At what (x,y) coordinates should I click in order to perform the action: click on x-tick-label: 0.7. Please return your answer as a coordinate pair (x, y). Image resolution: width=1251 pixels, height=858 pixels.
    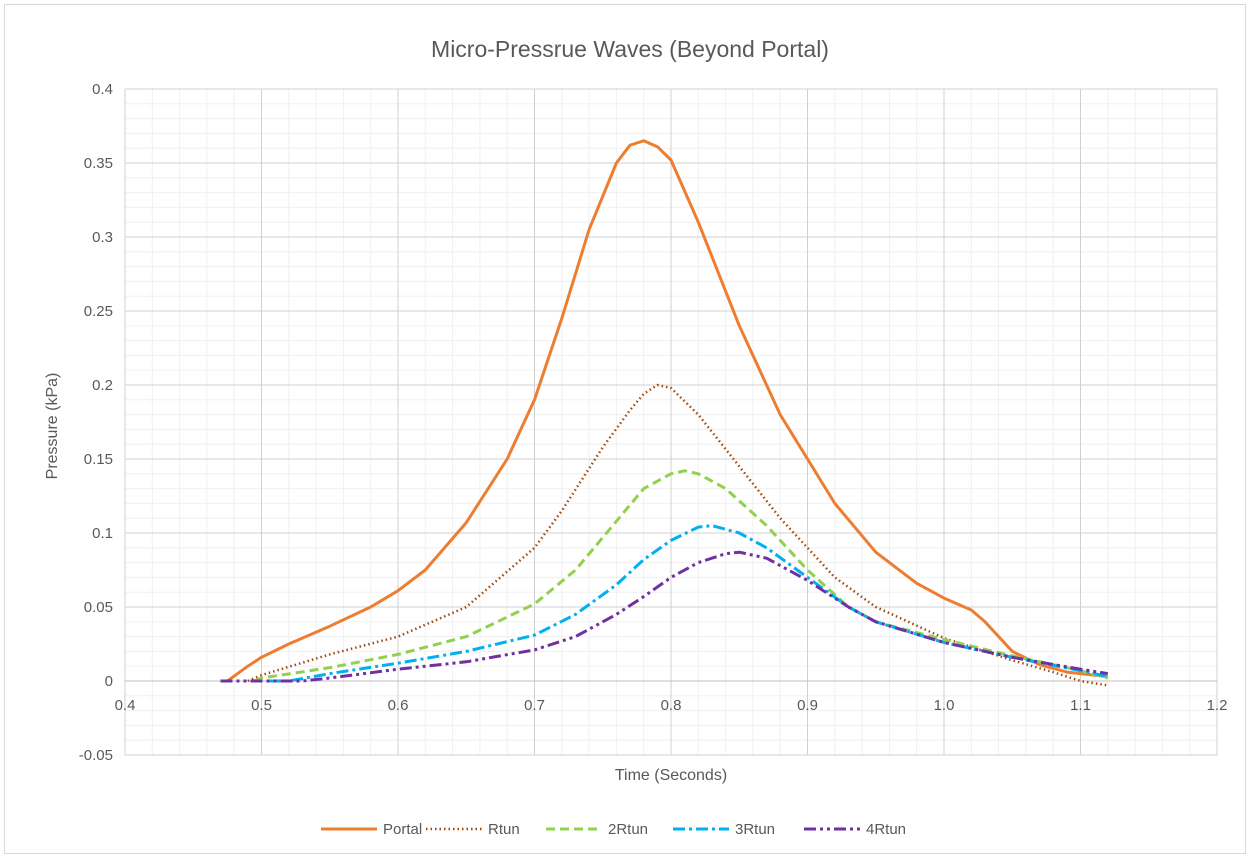
    Looking at the image, I should click on (534, 705).